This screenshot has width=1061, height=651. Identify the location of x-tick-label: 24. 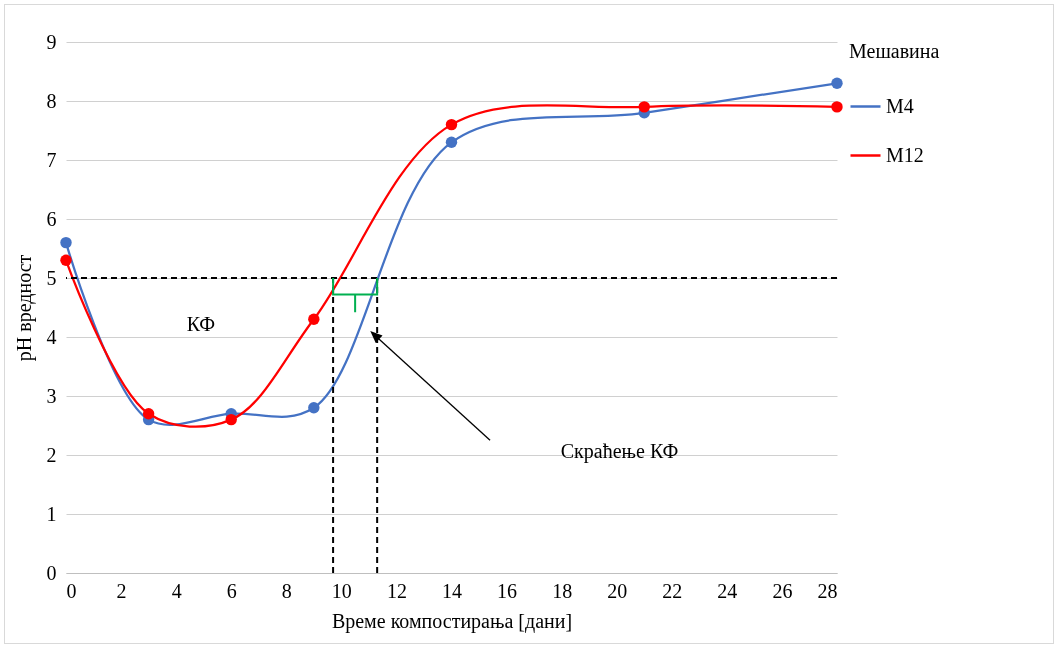
(727, 590).